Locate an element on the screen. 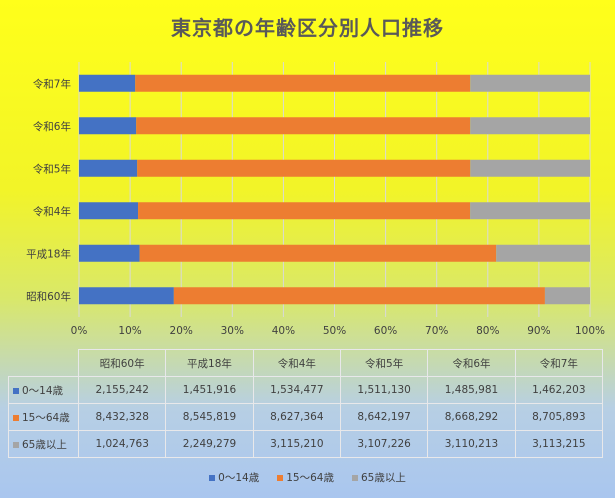 The image size is (615, 498). legend-item: 15〜64歳 is located at coordinates (305, 478).